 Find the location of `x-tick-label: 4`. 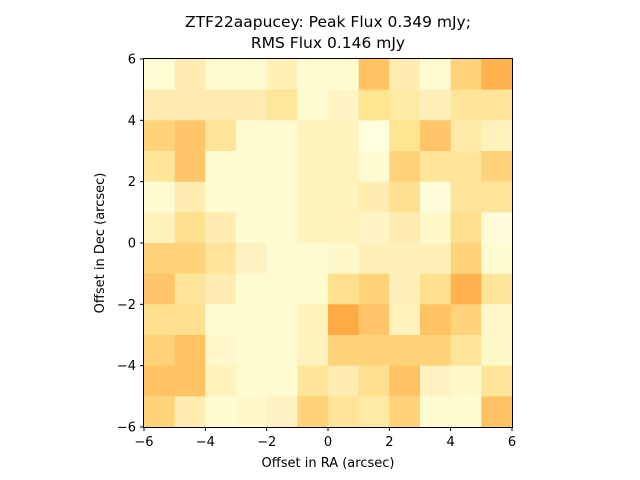

x-tick-label: 4 is located at coordinates (451, 442).